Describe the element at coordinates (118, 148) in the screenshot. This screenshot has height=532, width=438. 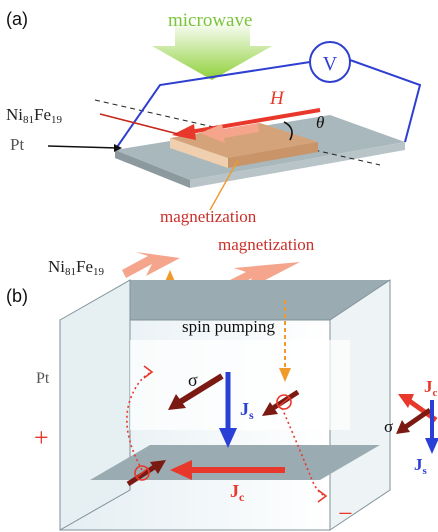
I see `pt-pointer-head` at that location.